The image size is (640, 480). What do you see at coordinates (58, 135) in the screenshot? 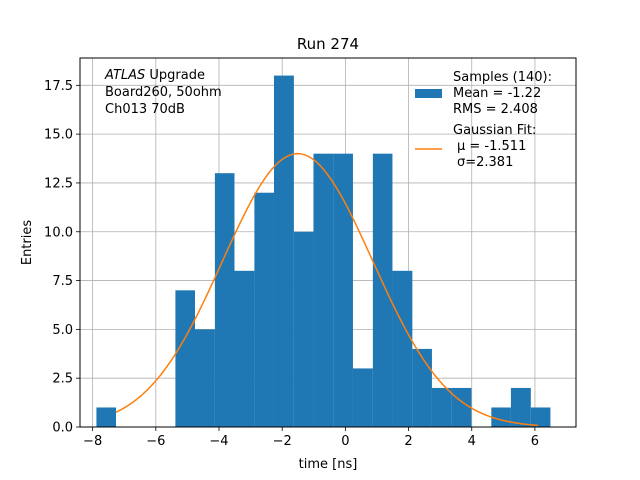
I see `y-tick-label: 15.0` at bounding box center [58, 135].